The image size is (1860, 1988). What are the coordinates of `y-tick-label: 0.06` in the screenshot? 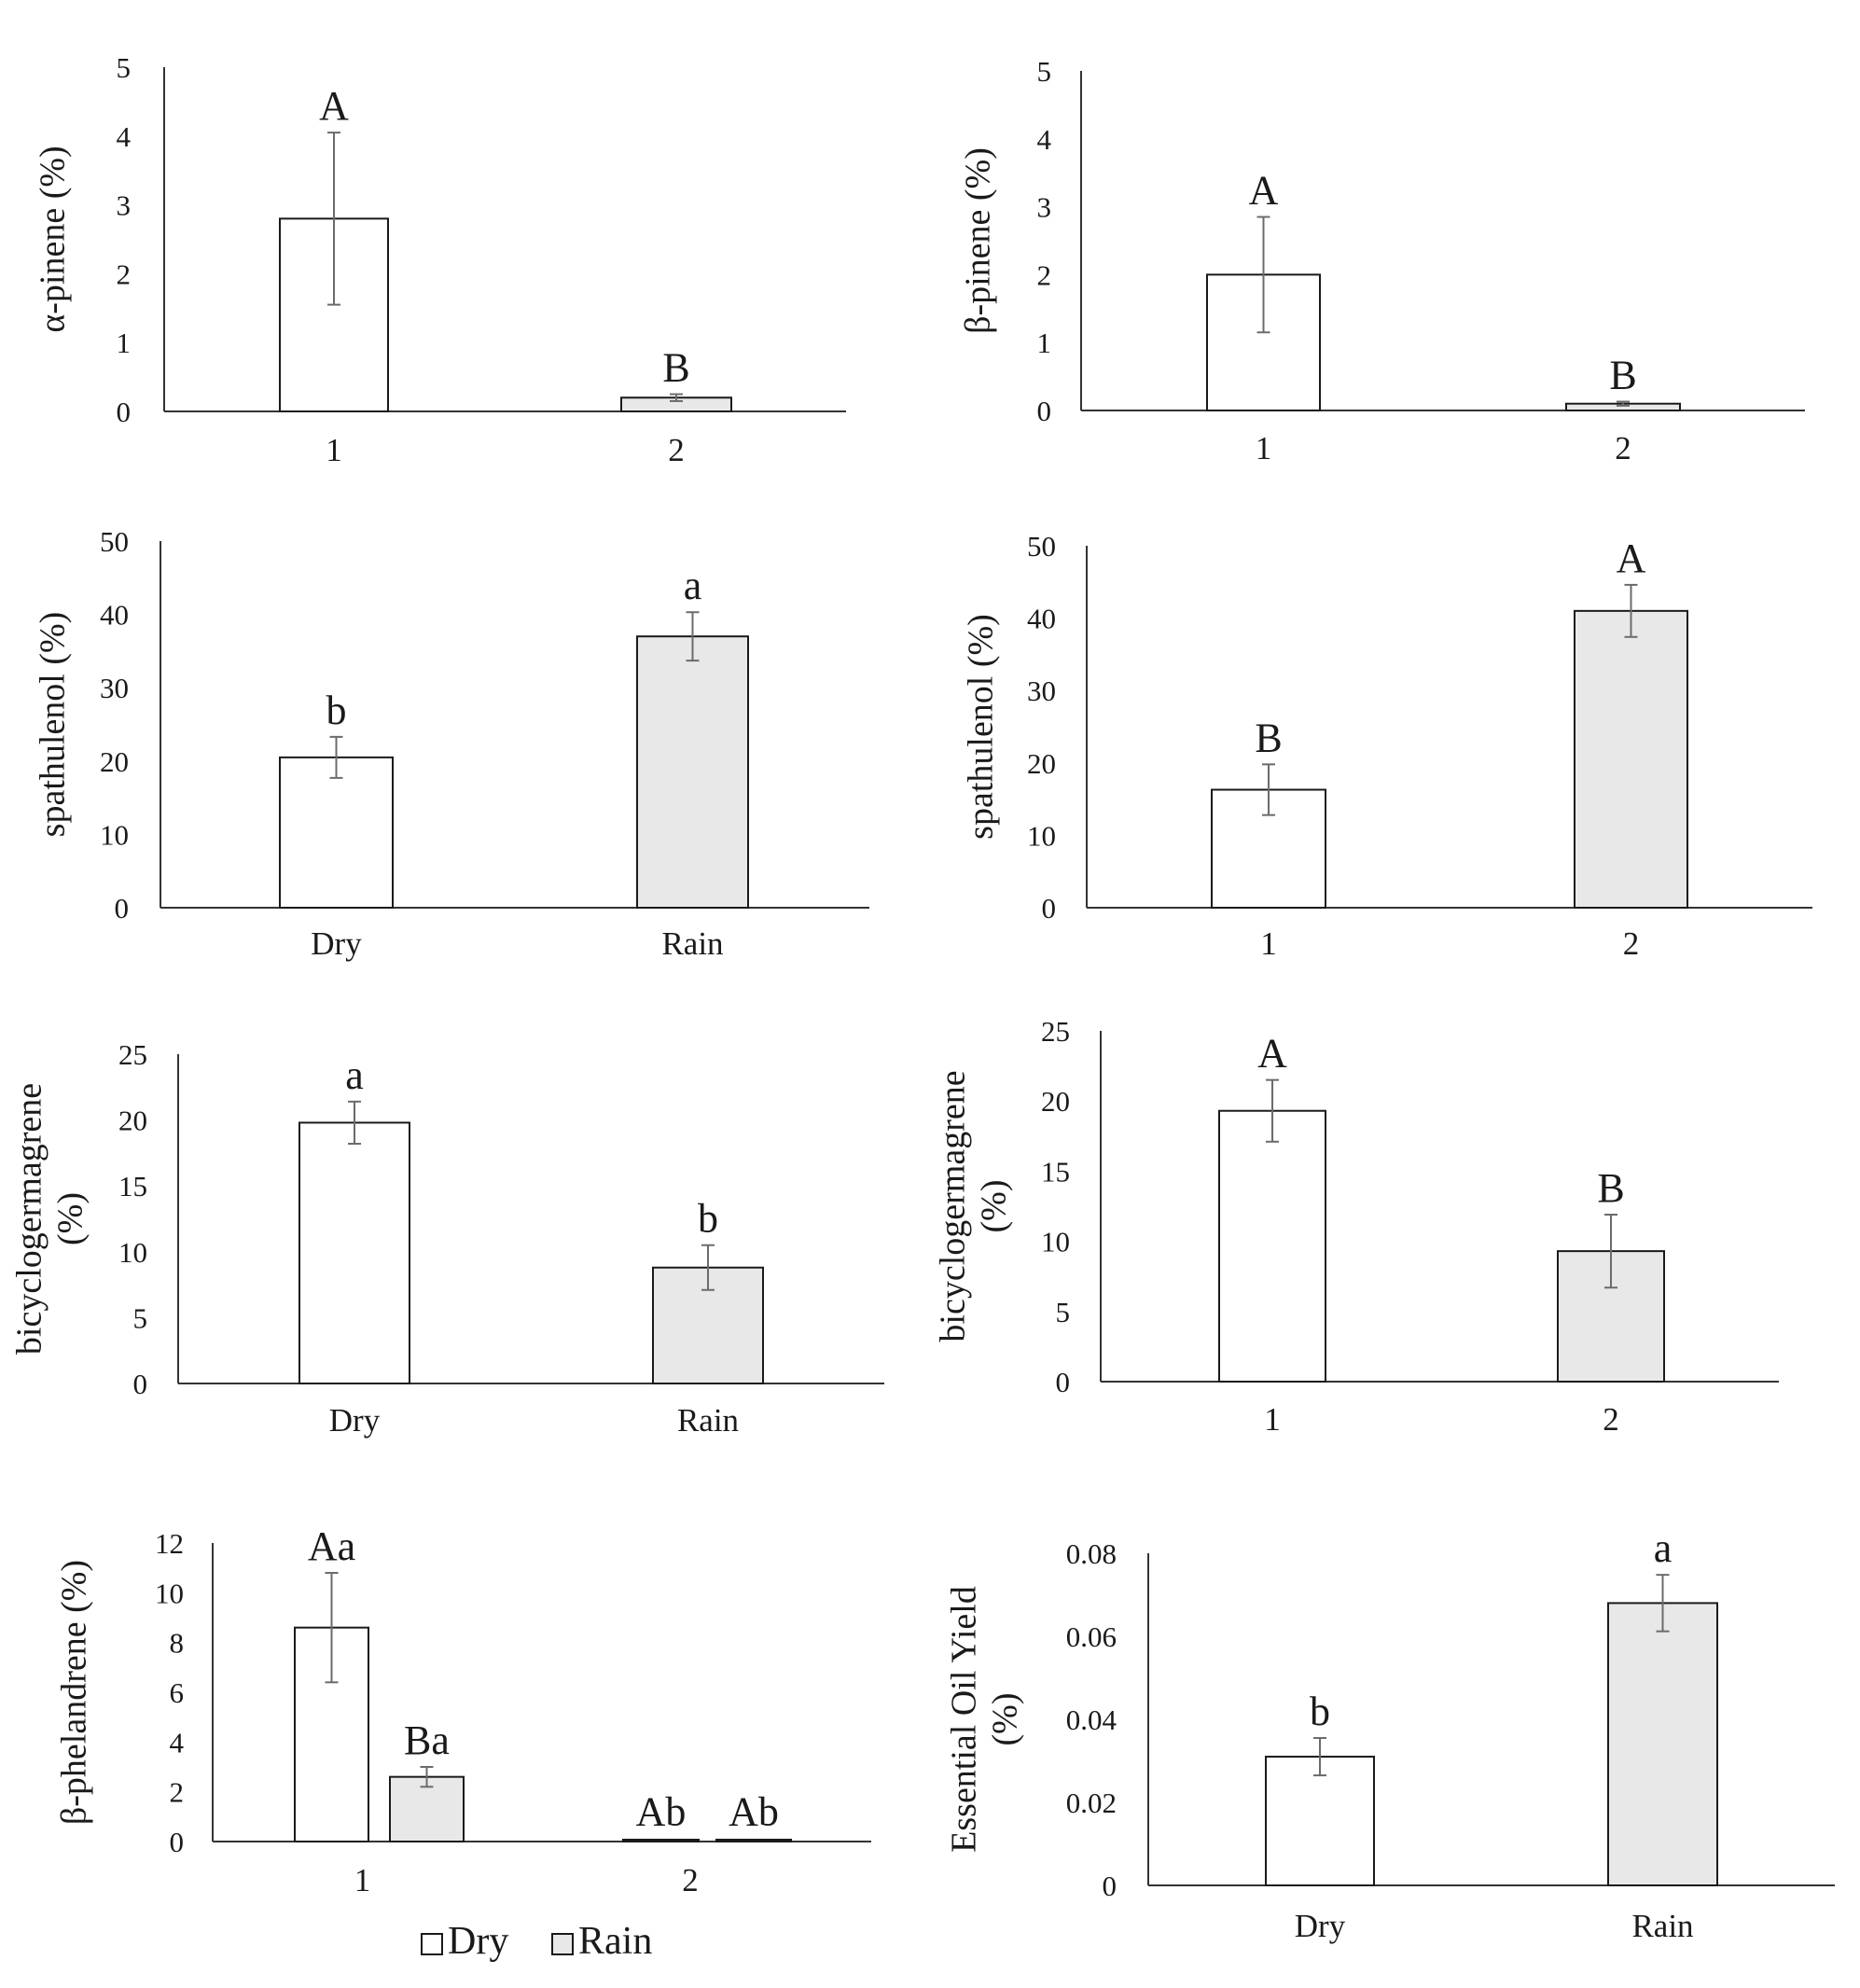 It's located at (1091, 1637).